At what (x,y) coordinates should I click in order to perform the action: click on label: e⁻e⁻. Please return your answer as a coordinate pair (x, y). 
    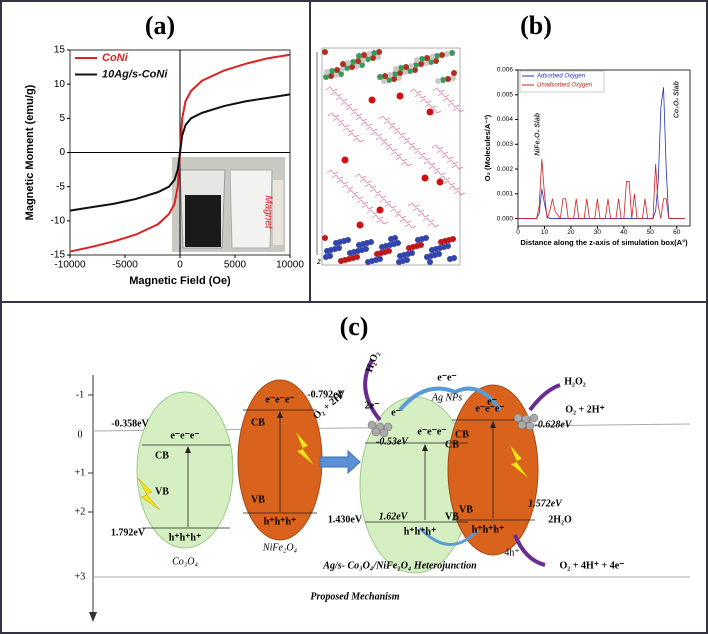
    Looking at the image, I should click on (446, 377).